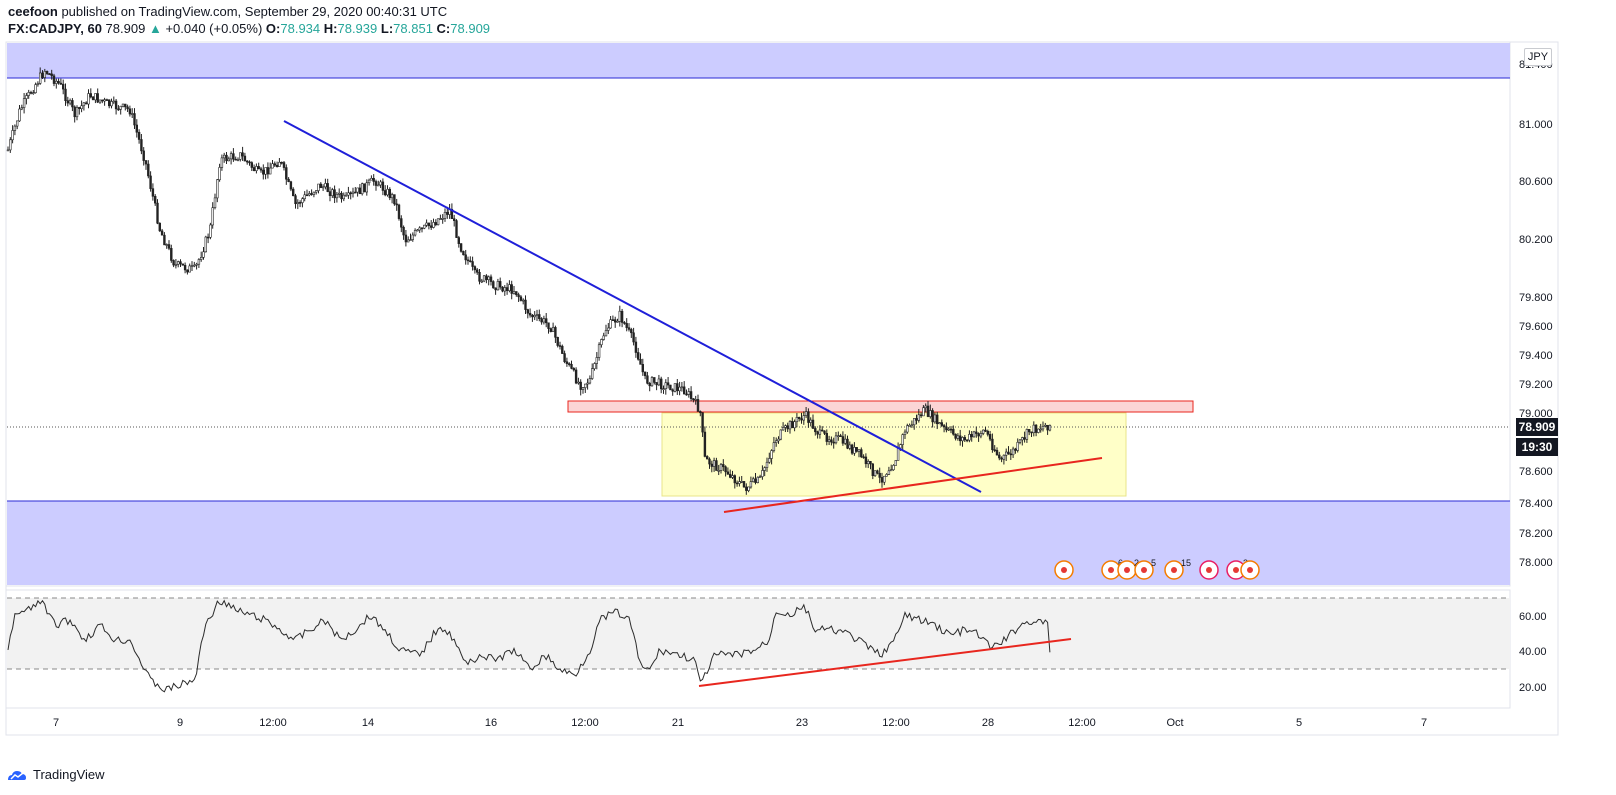 This screenshot has height=795, width=1616. I want to click on rsi-axis-label: 40.00, so click(1533, 652).